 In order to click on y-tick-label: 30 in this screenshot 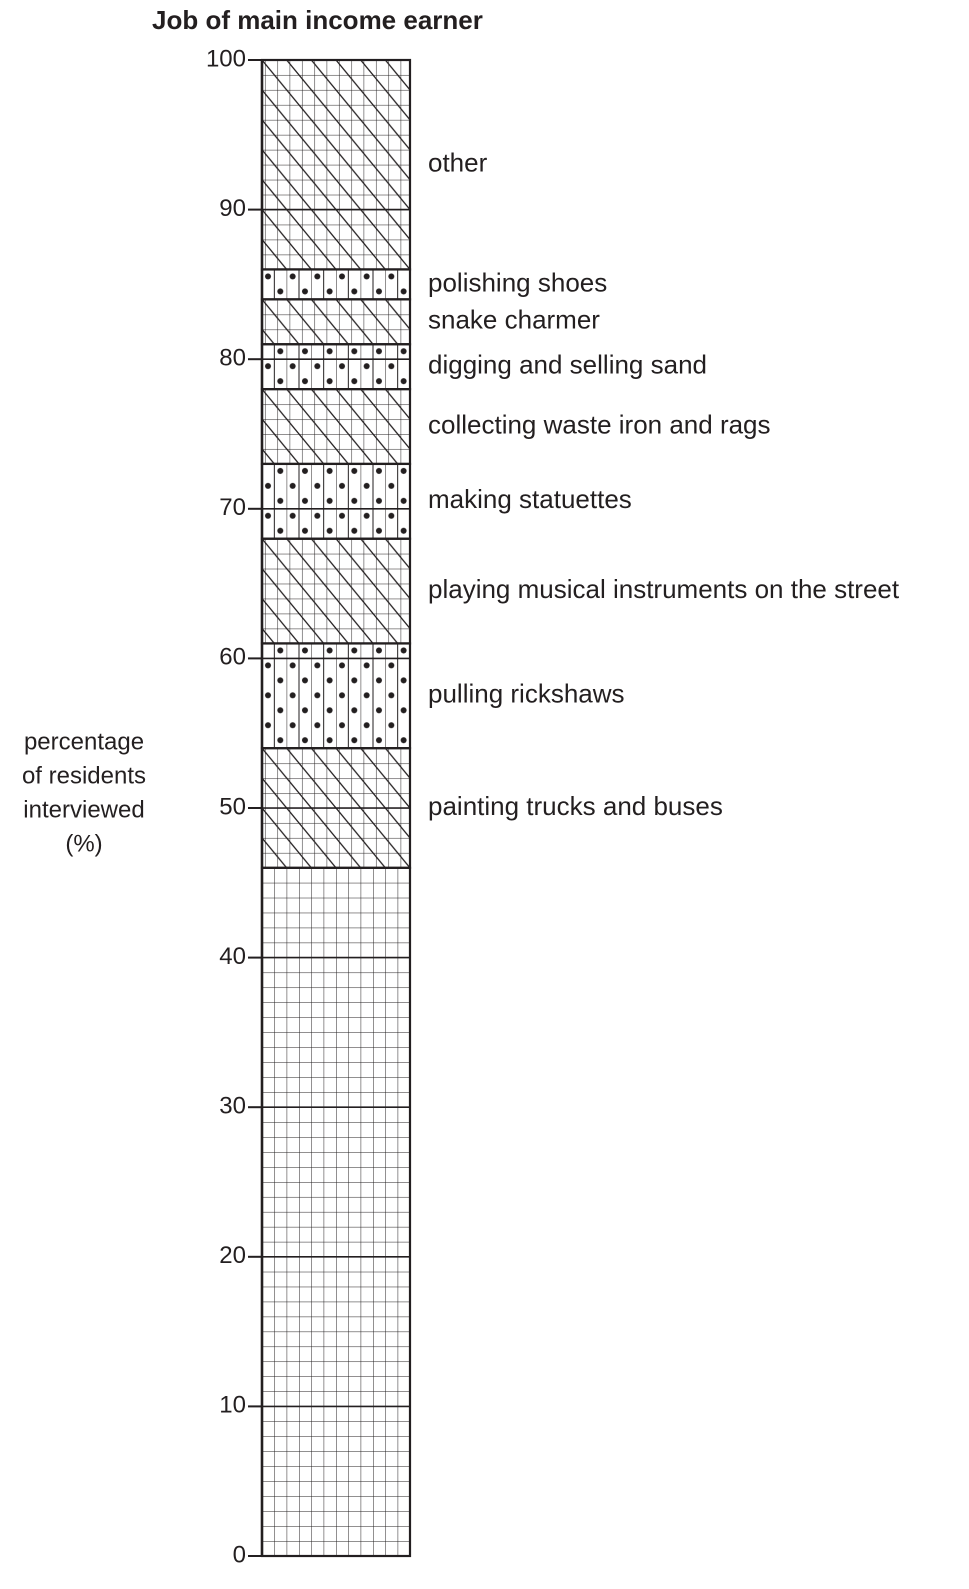, I will do `click(232, 1106)`.